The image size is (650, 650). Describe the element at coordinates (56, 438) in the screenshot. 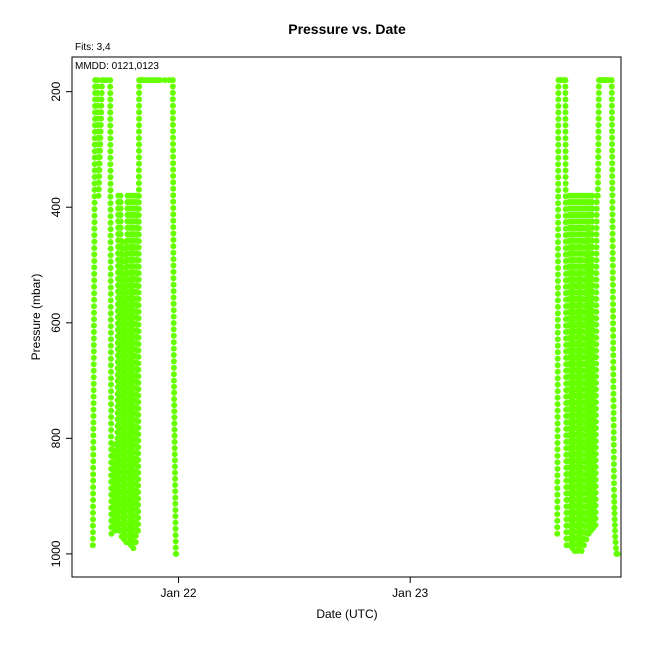

I see `y-tick-label: 800` at that location.